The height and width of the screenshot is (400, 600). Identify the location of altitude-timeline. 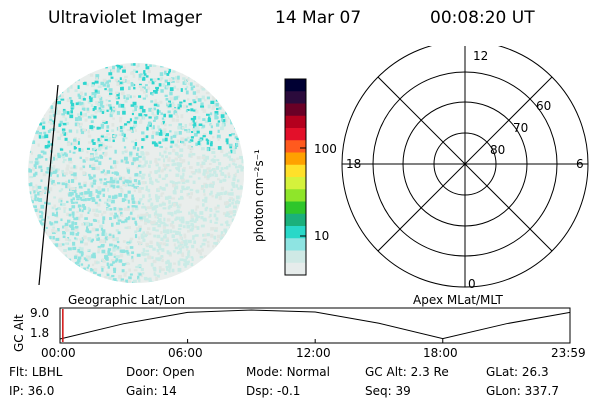
(315, 325).